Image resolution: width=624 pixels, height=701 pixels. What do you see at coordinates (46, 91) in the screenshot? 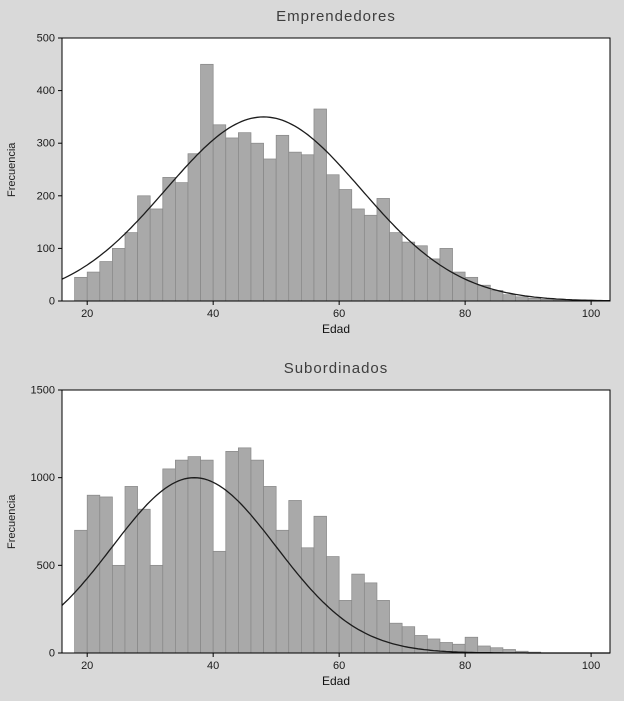
I see `y-axis-tick-label: 400` at bounding box center [46, 91].